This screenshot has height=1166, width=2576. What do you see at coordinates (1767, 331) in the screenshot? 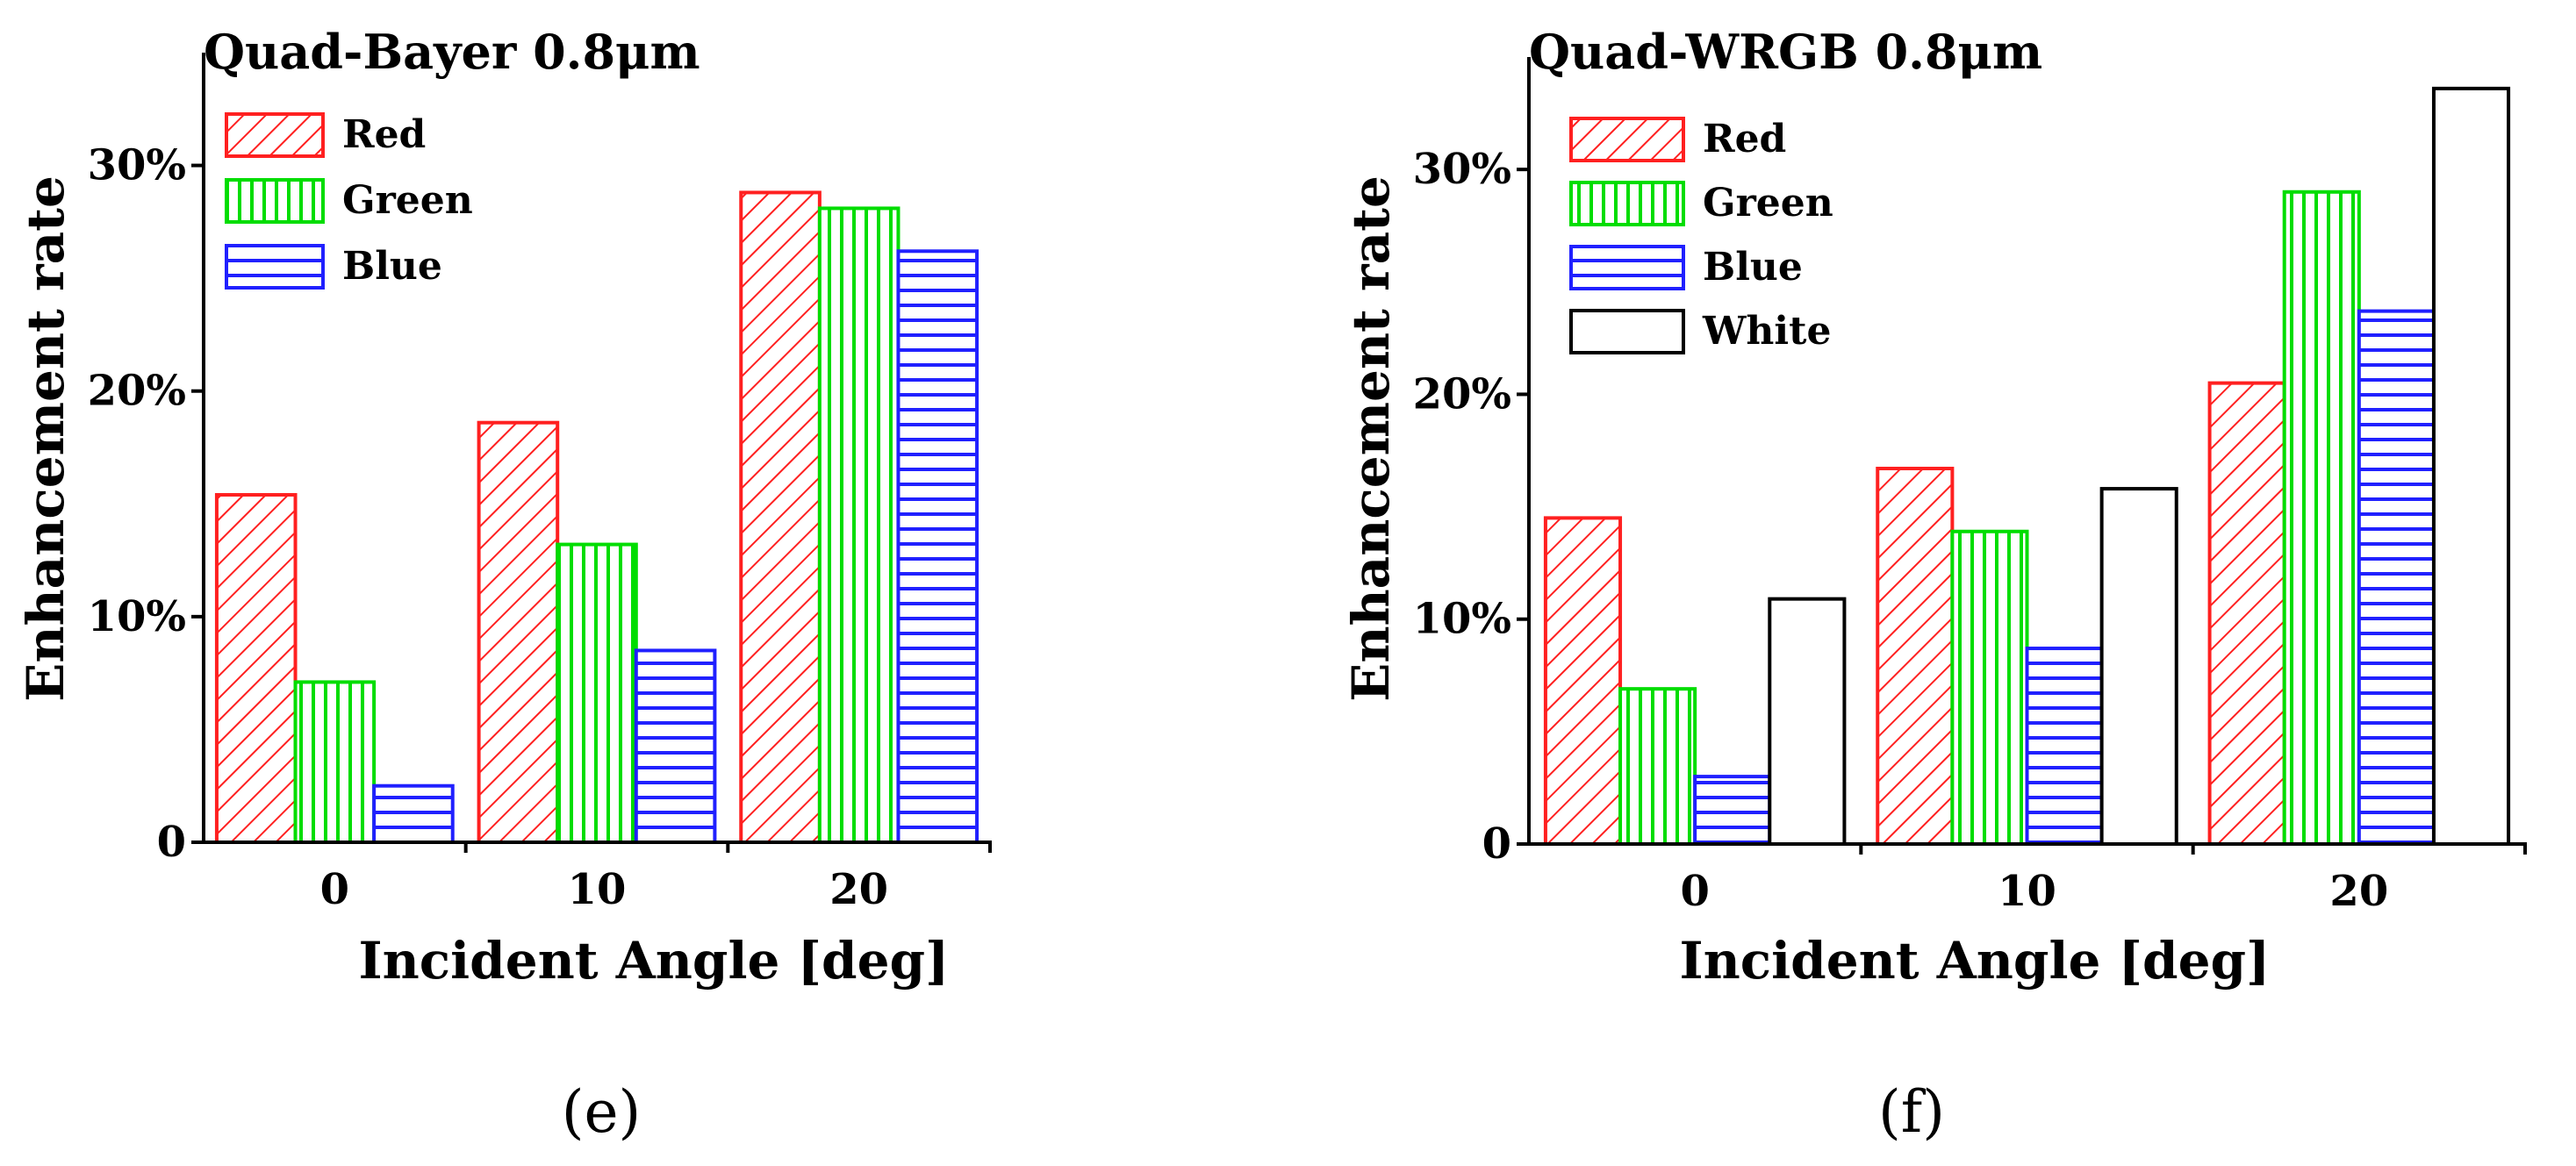
I see `legend-label-white: White` at bounding box center [1767, 331].